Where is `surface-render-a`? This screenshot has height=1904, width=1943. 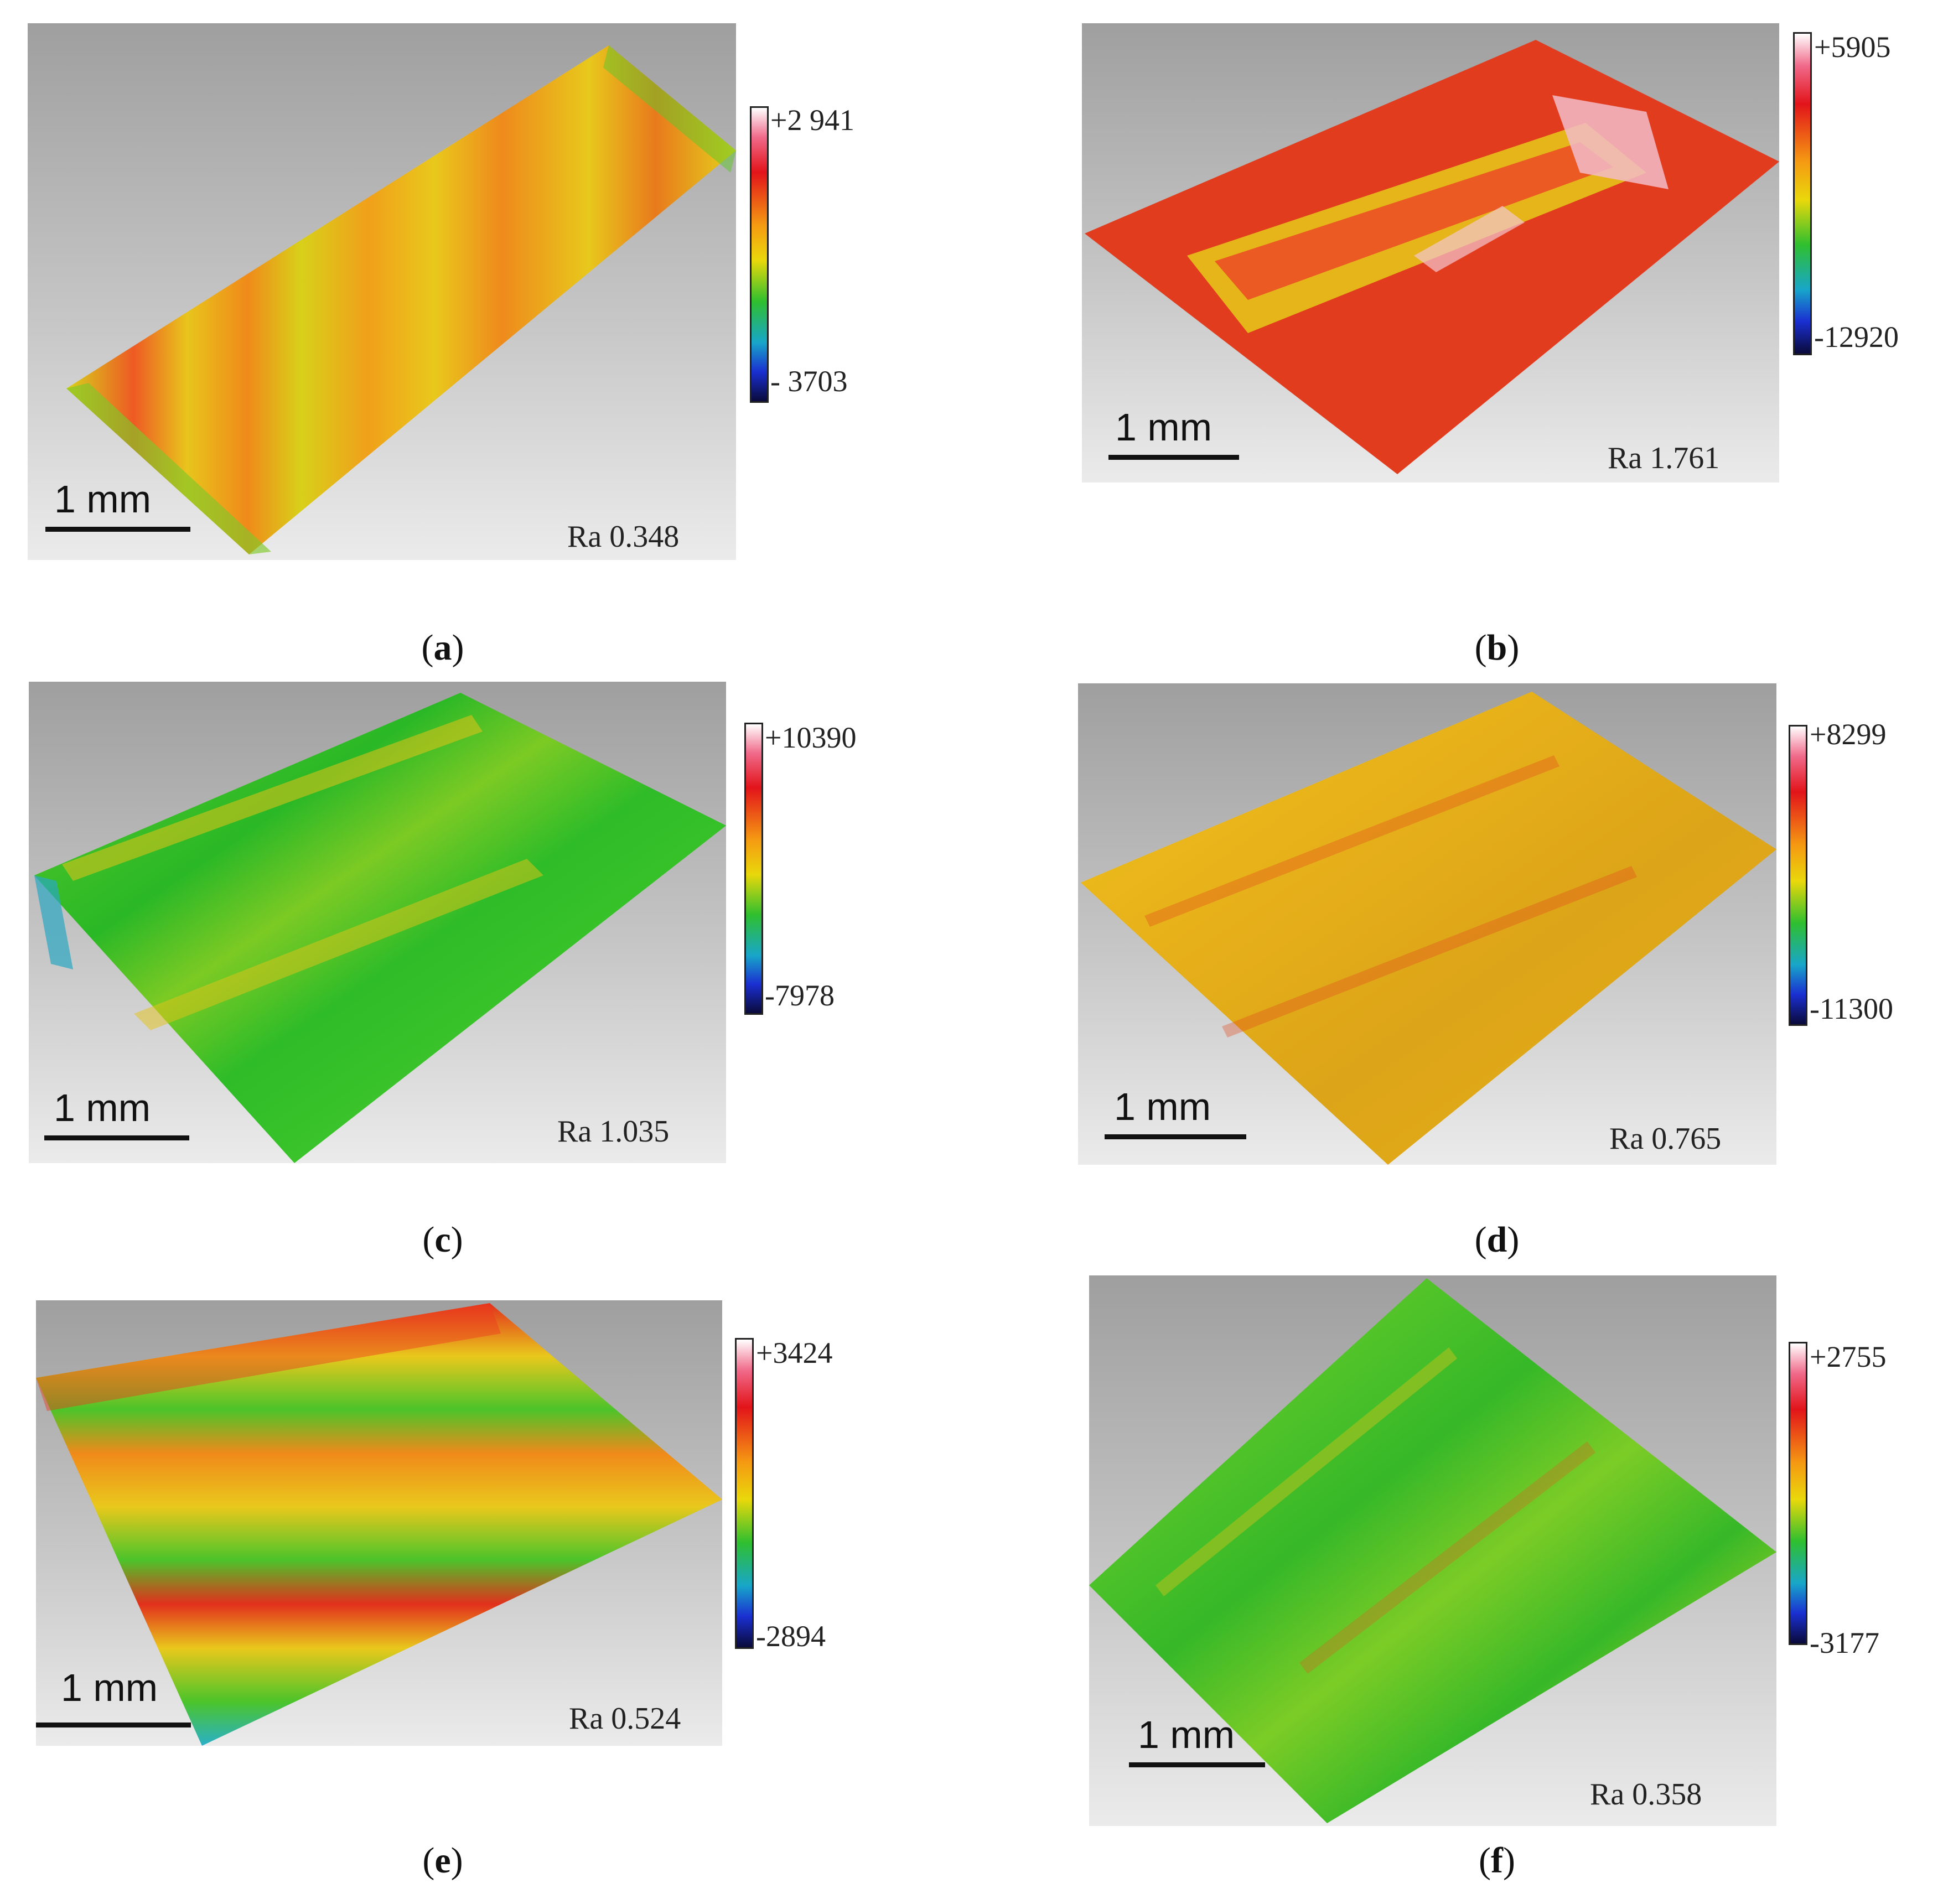 surface-render-a is located at coordinates (401, 300).